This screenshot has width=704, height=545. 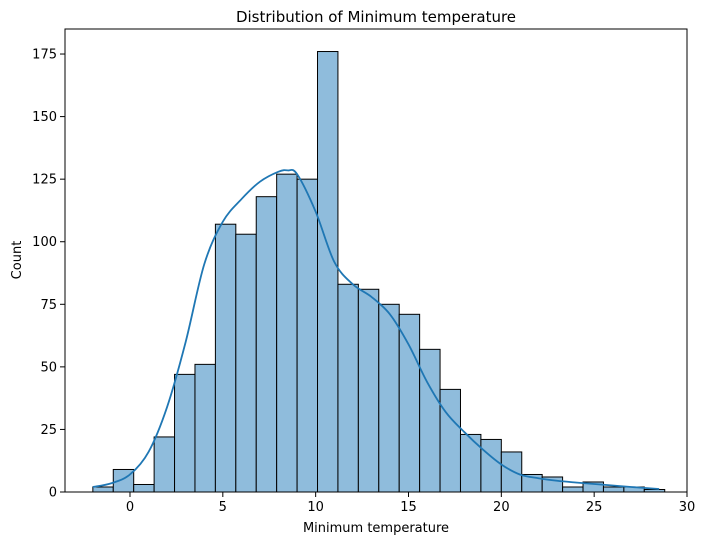 I want to click on x-tick-label: 10, so click(x=315, y=507).